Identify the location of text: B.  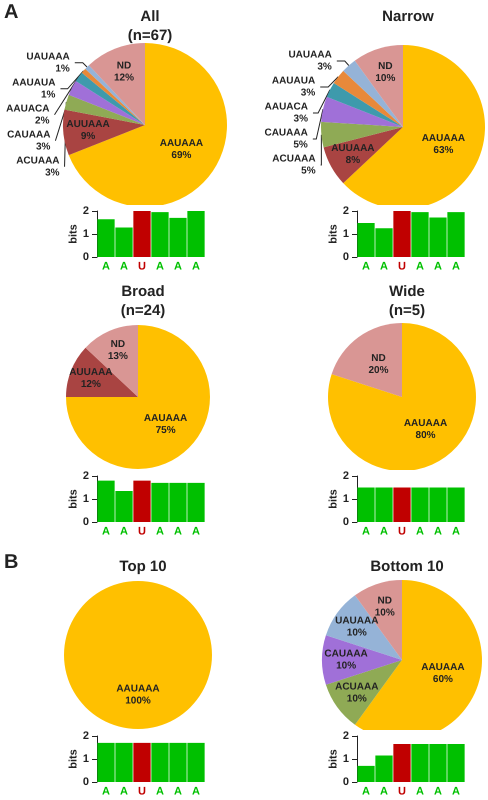
(11, 562).